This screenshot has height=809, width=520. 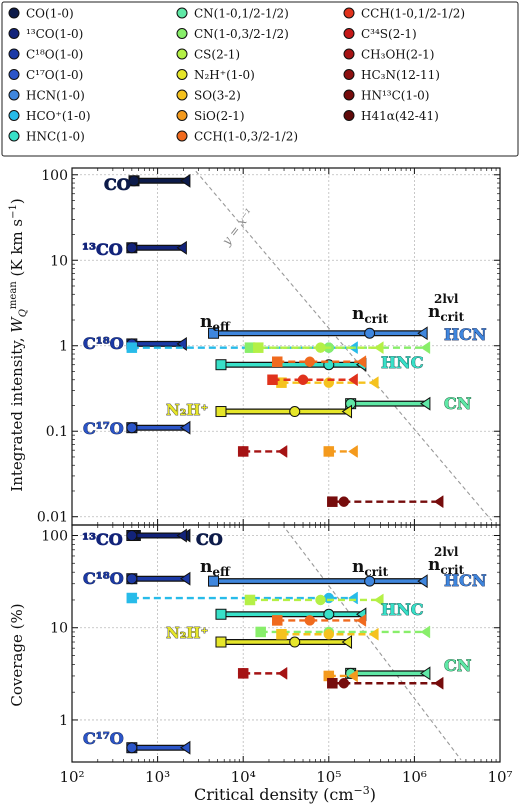 I want to click on bottom-y-axis-label: Coverage (%), so click(x=17, y=654).